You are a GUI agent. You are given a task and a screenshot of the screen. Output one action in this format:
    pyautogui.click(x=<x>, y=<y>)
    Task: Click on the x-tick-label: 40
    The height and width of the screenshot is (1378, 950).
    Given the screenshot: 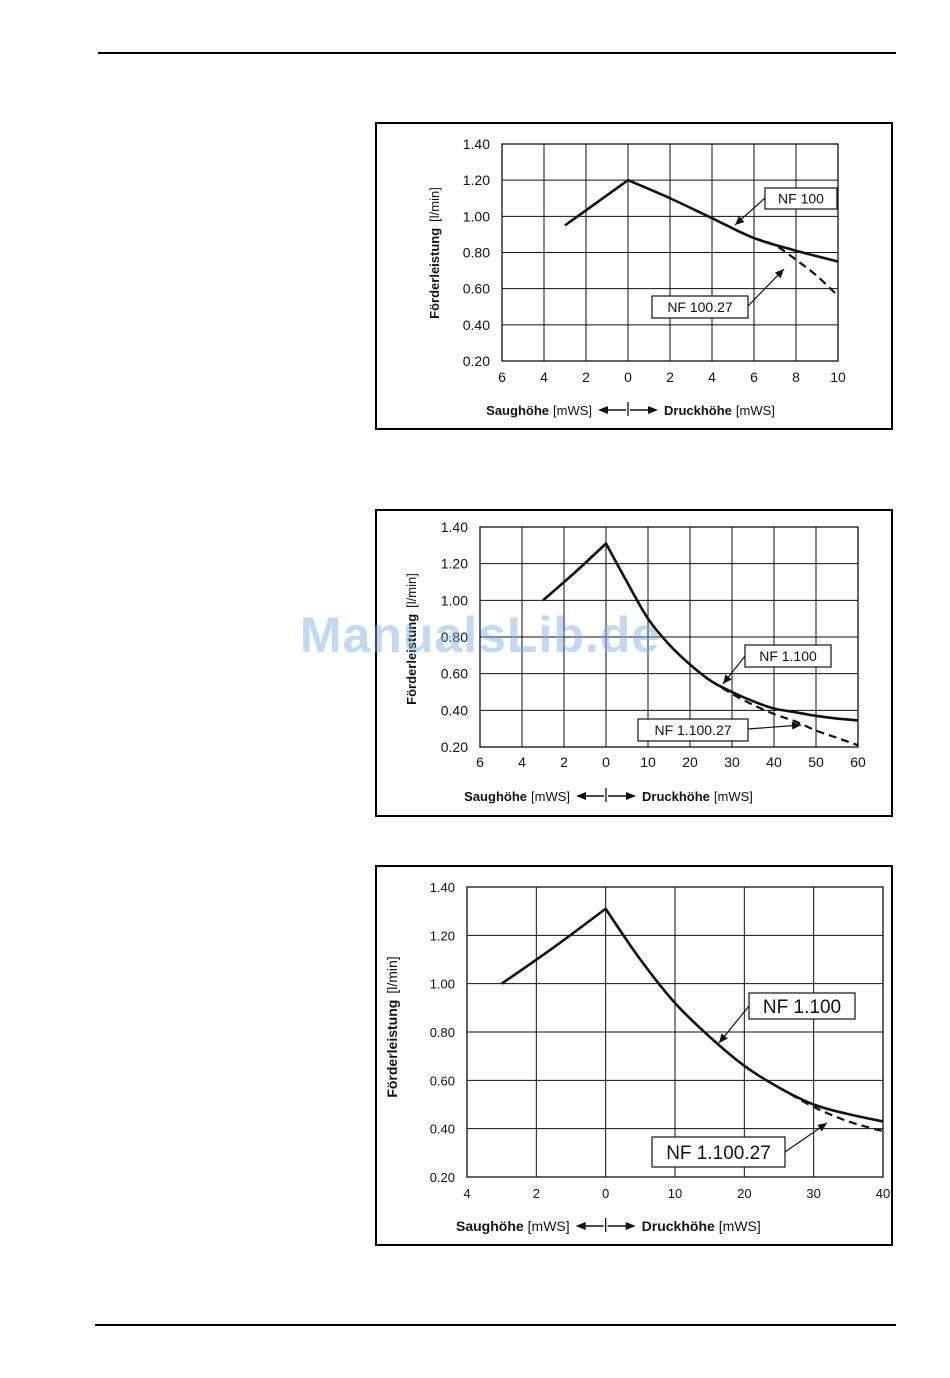 What is the action you would take?
    pyautogui.click(x=774, y=762)
    